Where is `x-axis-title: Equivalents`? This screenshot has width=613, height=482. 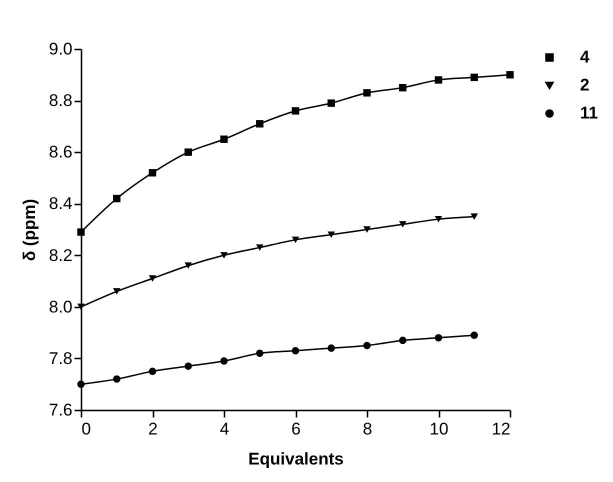
x-axis-title: Equivalents is located at coordinates (296, 459).